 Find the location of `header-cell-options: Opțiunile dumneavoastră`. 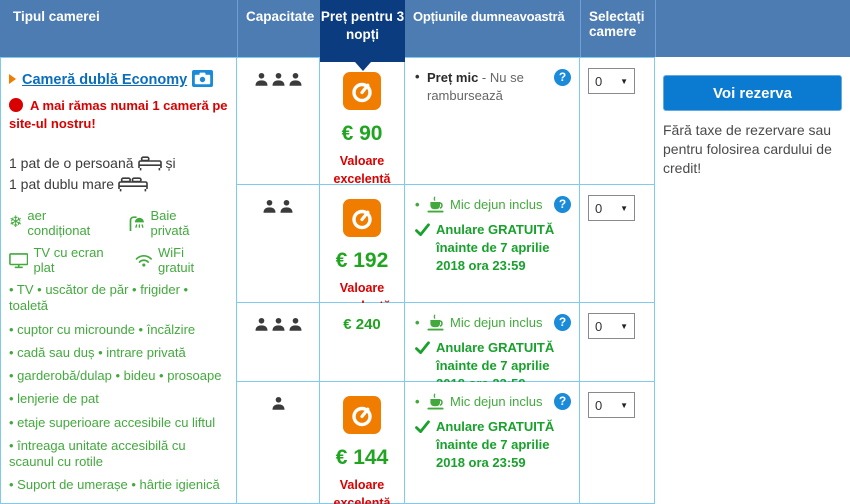

header-cell-options: Opțiunile dumneavoastră is located at coordinates (489, 16).